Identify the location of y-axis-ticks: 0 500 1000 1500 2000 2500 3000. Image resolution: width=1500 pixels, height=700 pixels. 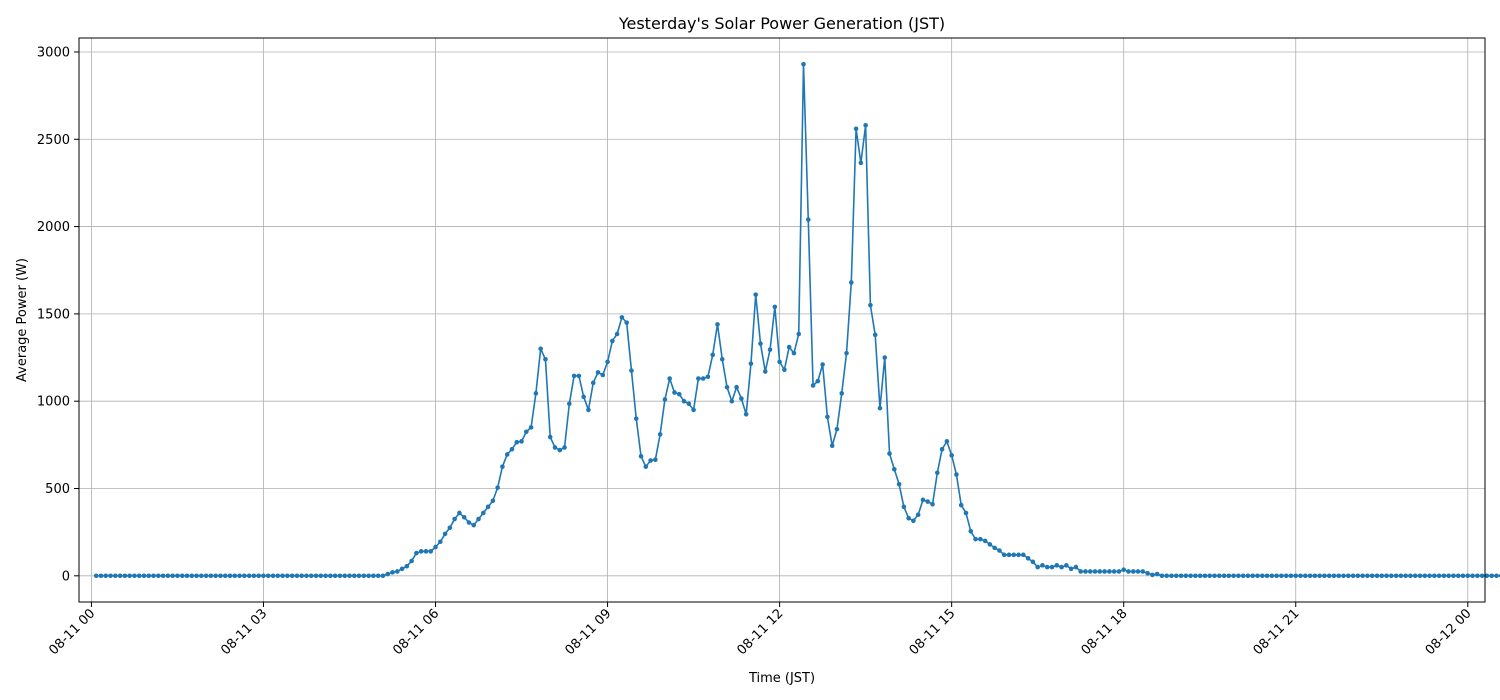
(58, 314).